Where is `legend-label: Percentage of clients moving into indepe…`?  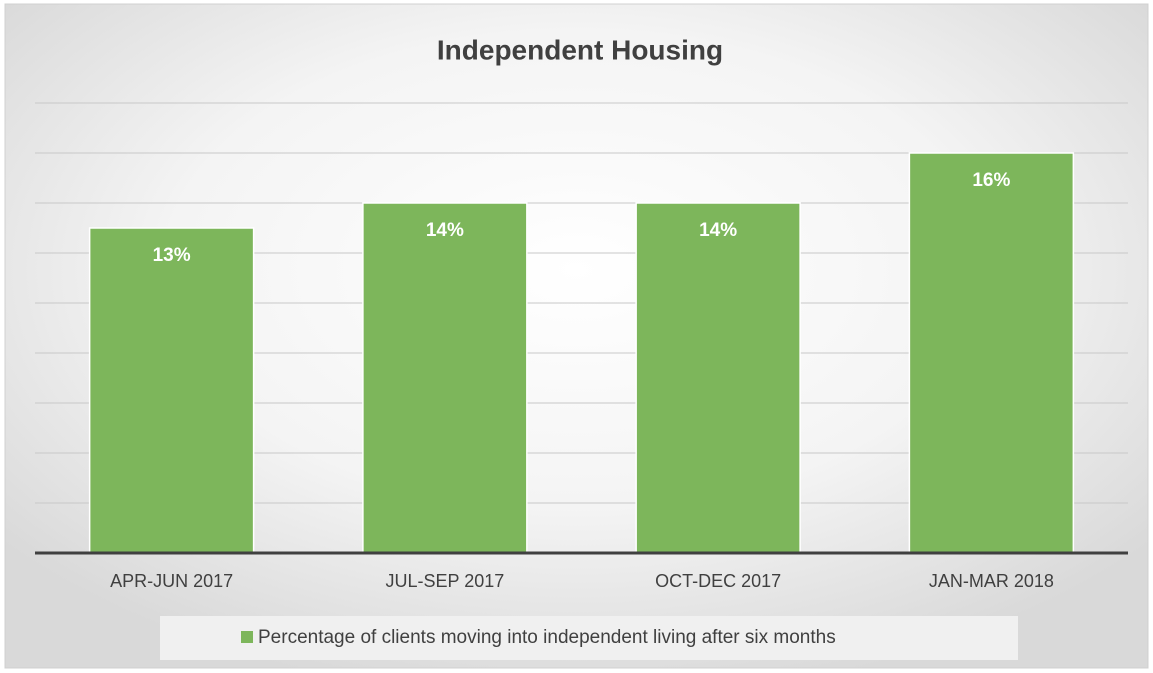
legend-label: Percentage of clients moving into indepe… is located at coordinates (547, 637).